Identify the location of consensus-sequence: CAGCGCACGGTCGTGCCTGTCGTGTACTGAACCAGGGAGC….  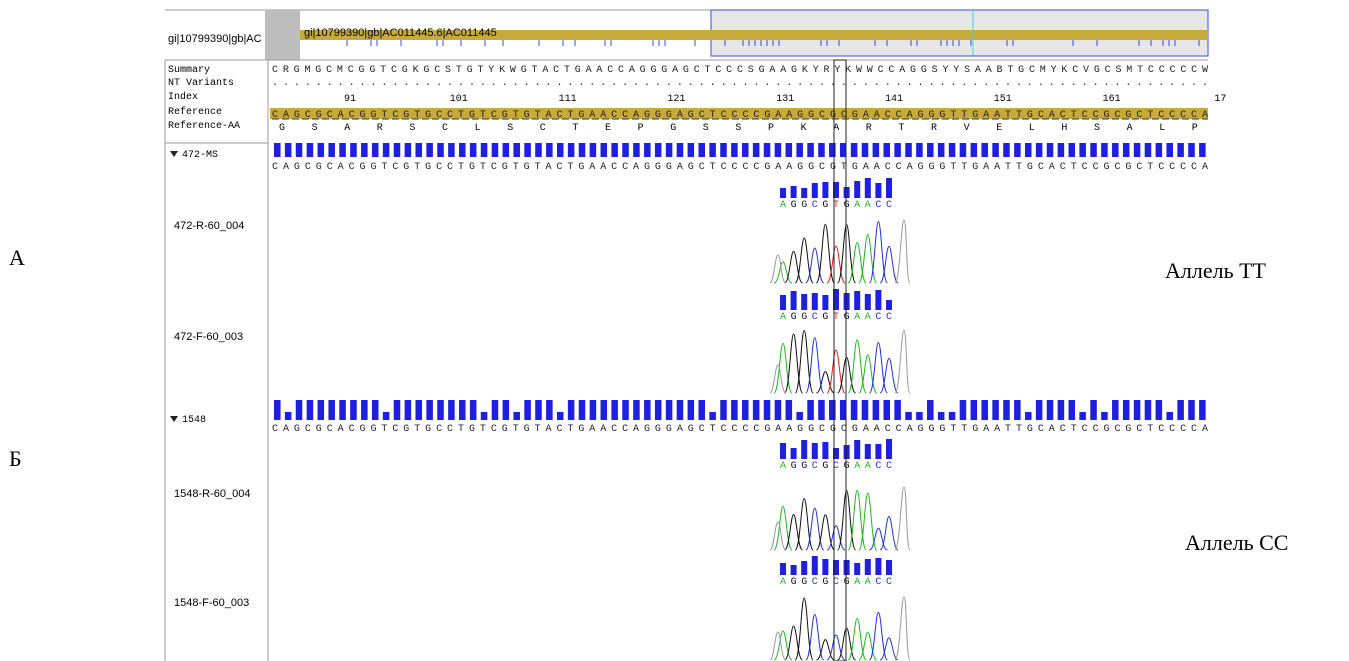
(740, 167).